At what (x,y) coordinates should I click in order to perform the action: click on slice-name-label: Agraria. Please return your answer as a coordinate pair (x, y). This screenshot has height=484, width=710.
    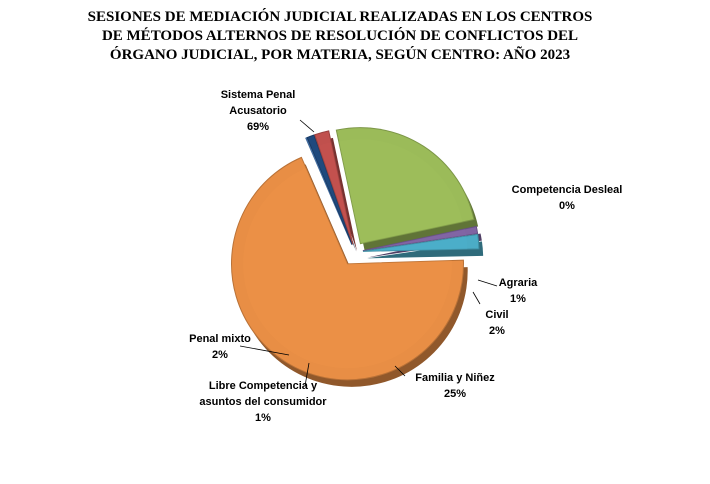
    Looking at the image, I should click on (518, 283).